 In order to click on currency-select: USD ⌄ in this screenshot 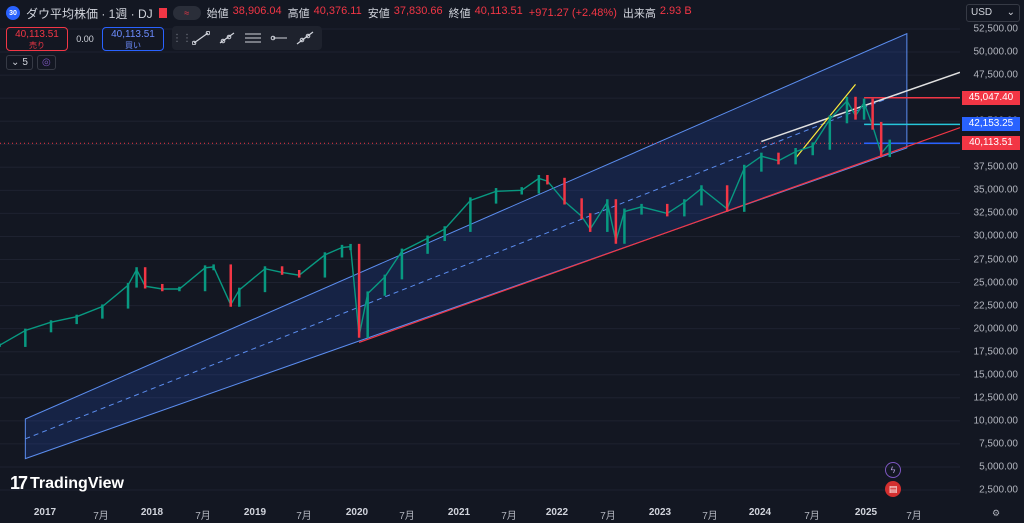, I will do `click(993, 13)`.